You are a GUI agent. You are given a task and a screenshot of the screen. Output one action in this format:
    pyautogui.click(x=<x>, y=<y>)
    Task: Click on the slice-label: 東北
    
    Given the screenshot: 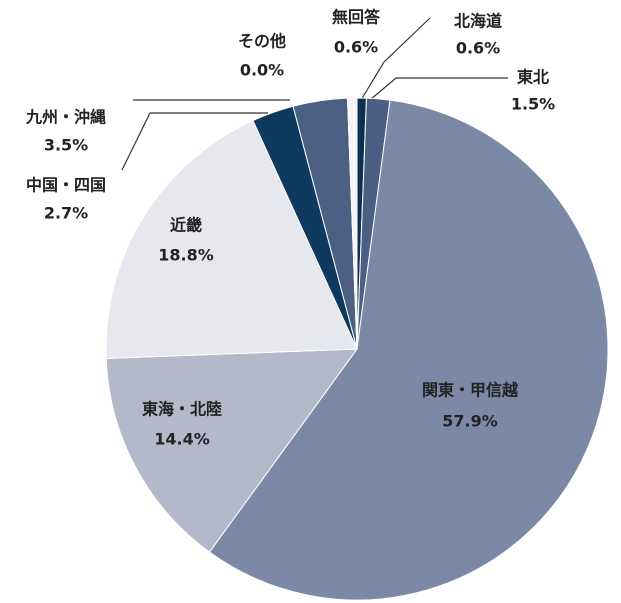 What is the action you would take?
    pyautogui.click(x=533, y=77)
    